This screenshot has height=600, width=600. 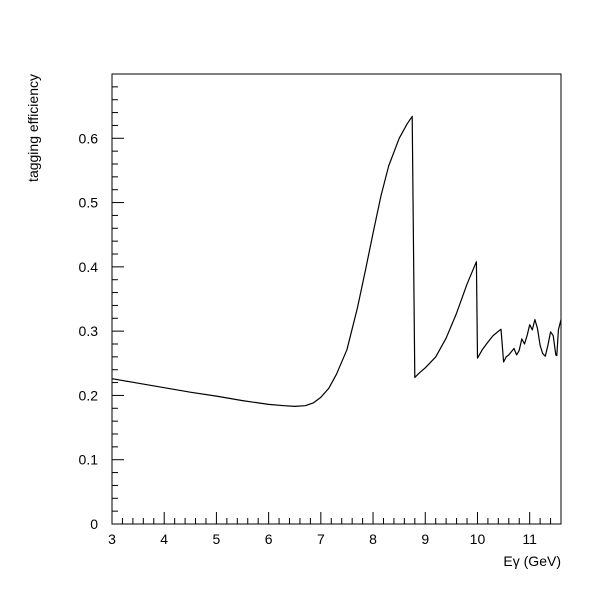 I want to click on x-axis-title: Eγ (GeV), so click(x=532, y=561).